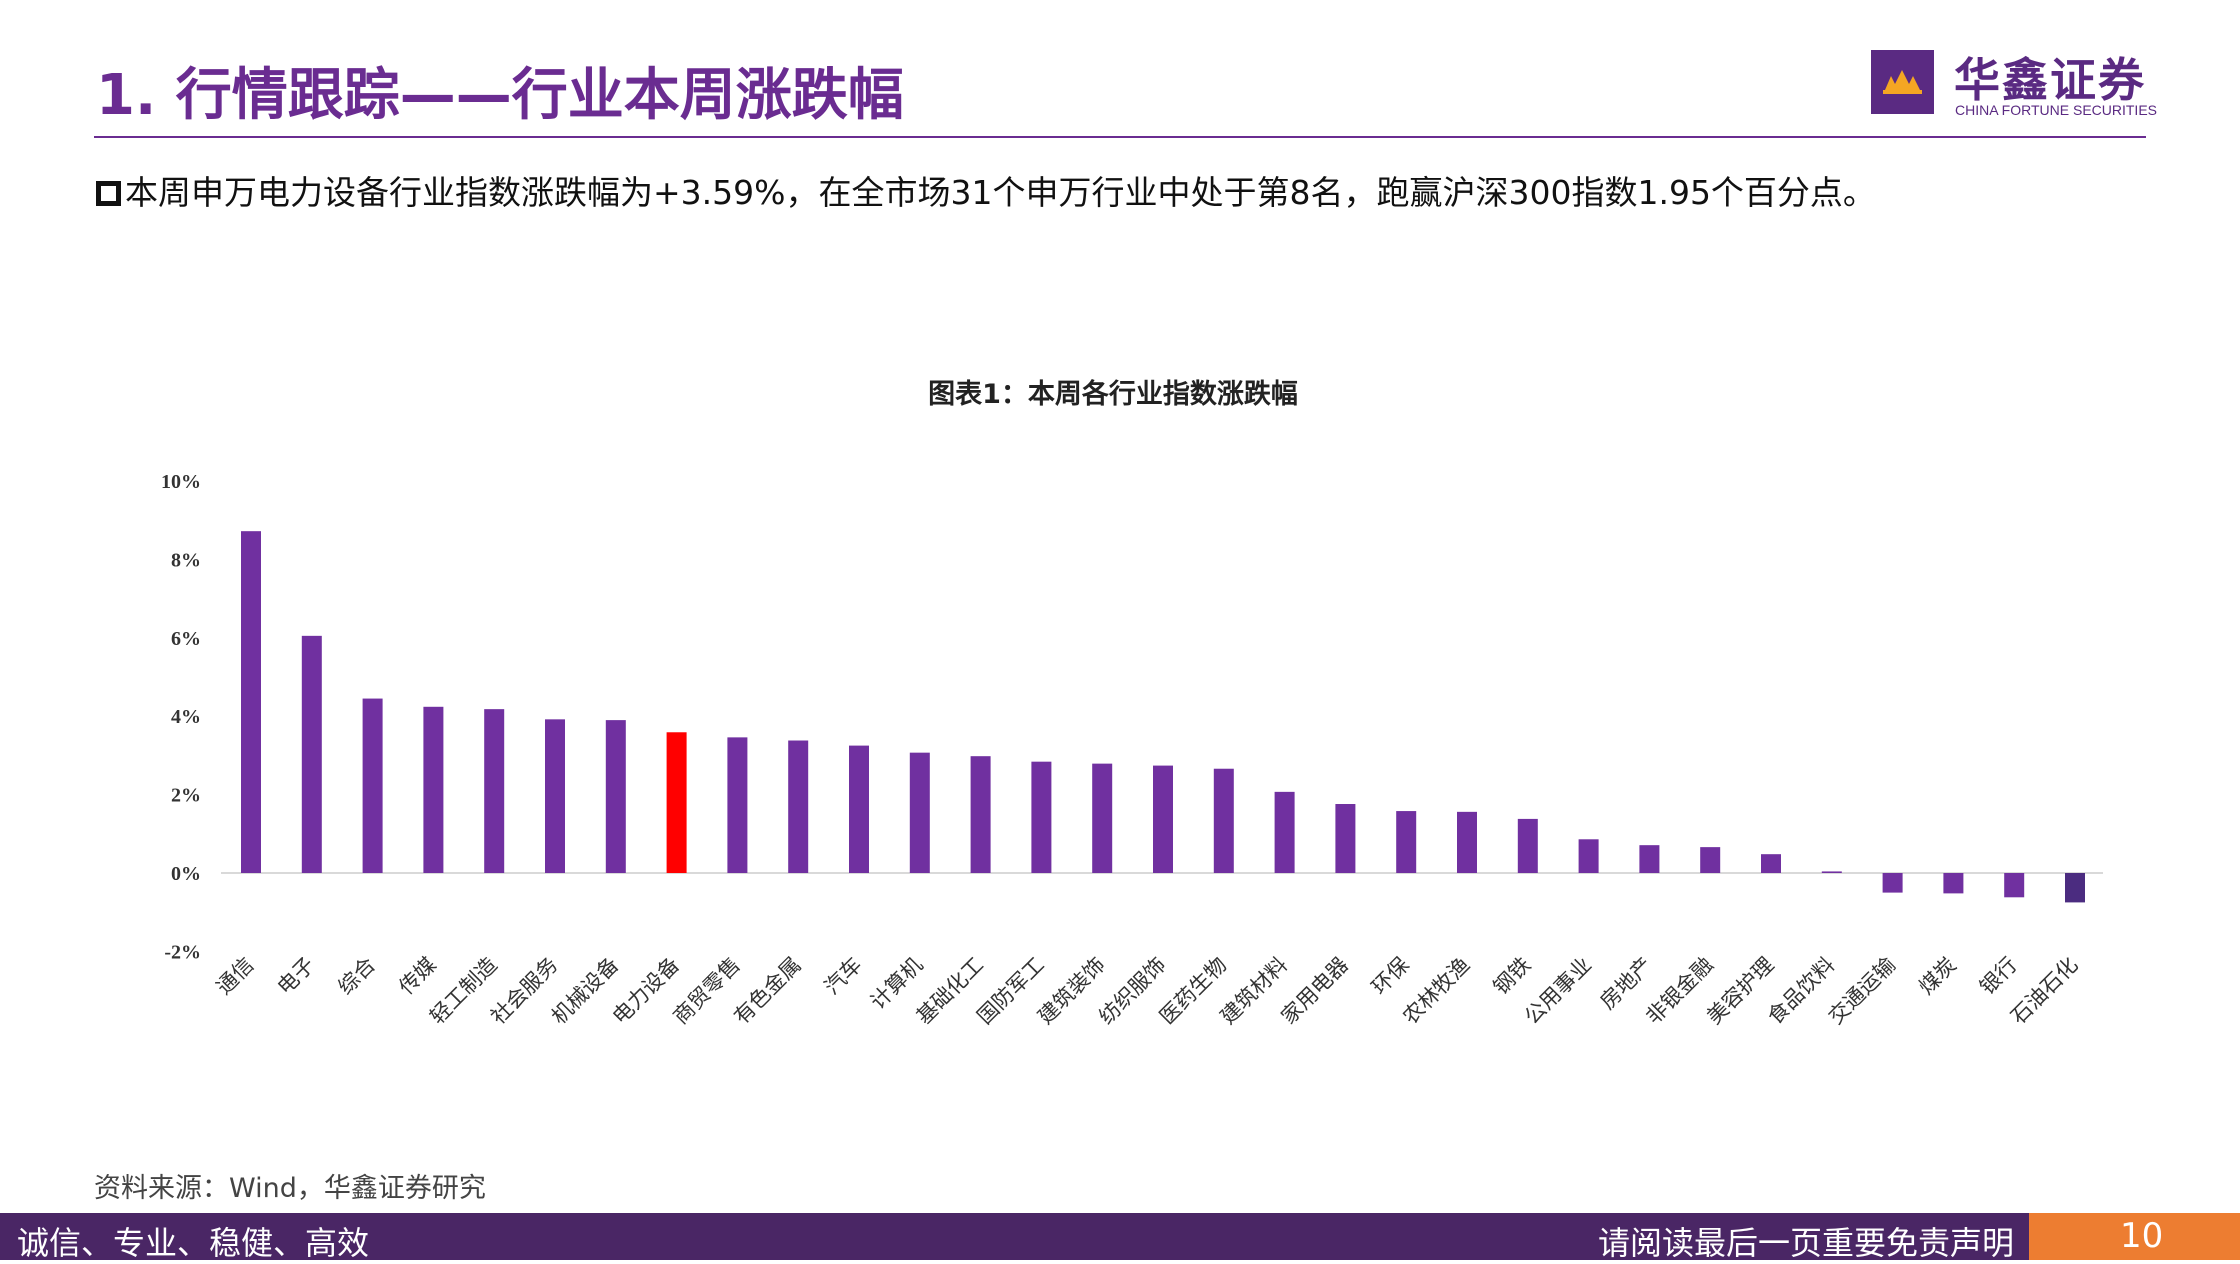 The height and width of the screenshot is (1264, 2240). What do you see at coordinates (737, 805) in the screenshot?
I see `bar-商贸零售` at bounding box center [737, 805].